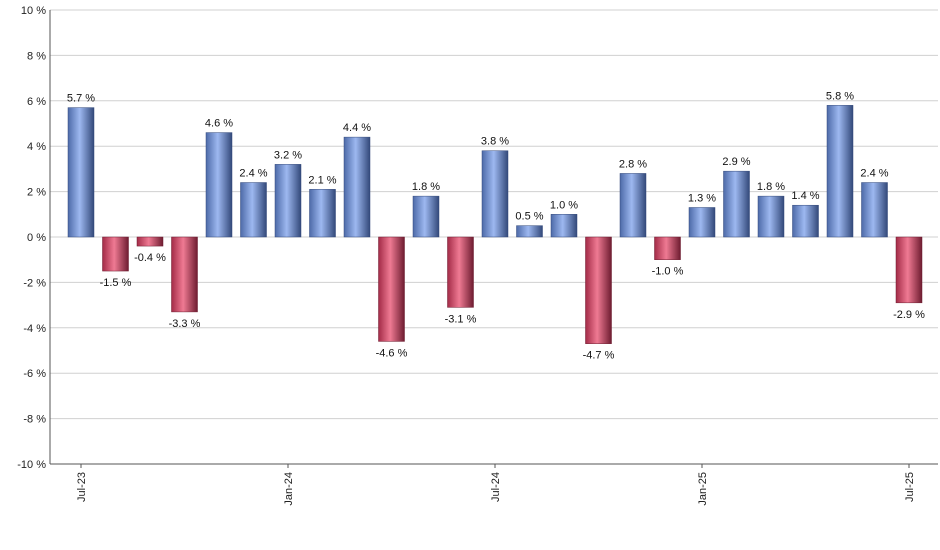 This screenshot has width=940, height=550. What do you see at coordinates (357, 128) in the screenshot?
I see `data-label: 4.4 %` at bounding box center [357, 128].